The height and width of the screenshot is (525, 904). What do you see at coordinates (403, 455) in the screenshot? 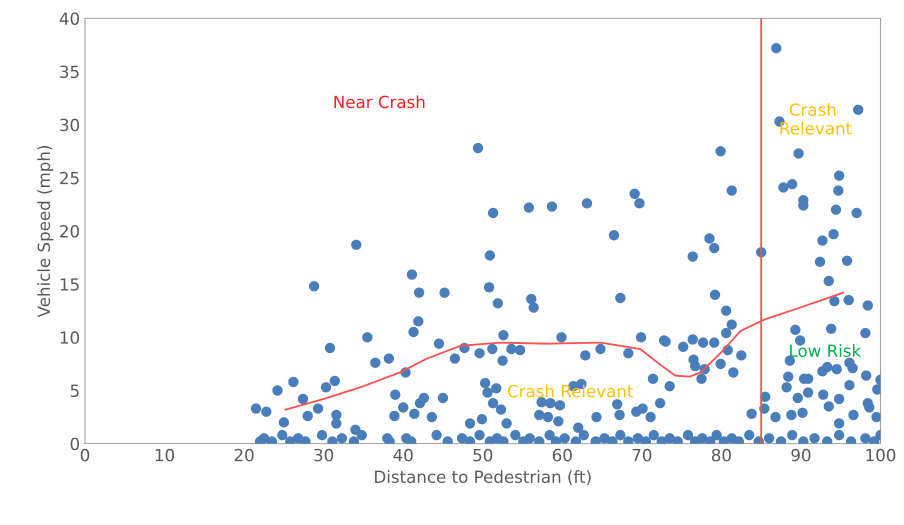
I see `x-tick-label: 40` at bounding box center [403, 455].